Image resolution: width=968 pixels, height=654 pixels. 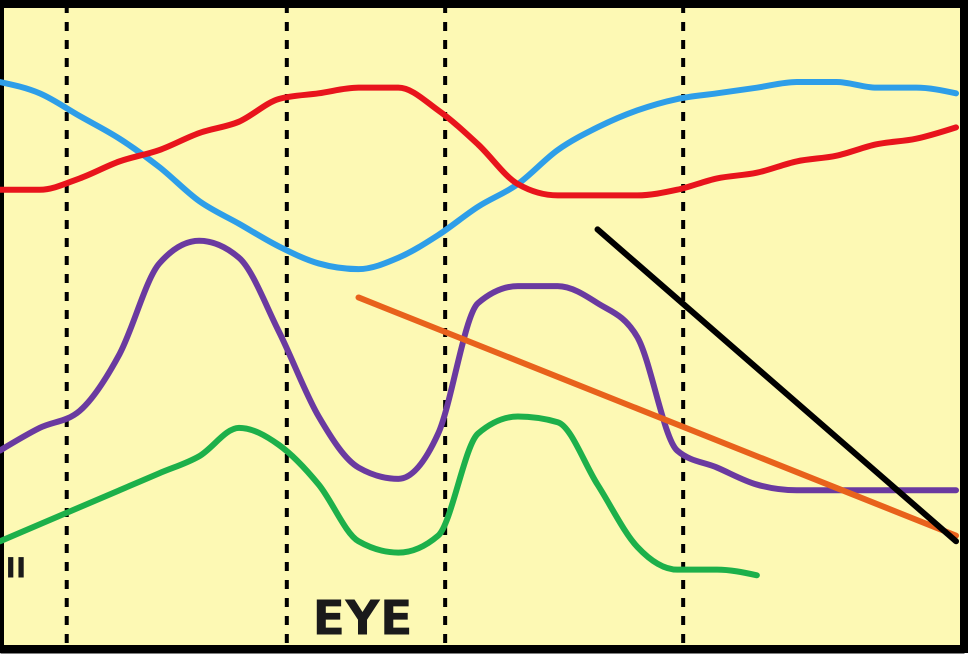 What do you see at coordinates (16, 568) in the screenshot?
I see `annotation: II` at bounding box center [16, 568].